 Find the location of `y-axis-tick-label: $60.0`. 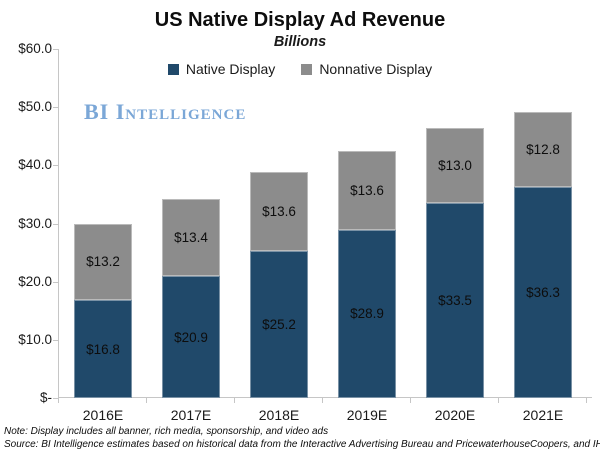

y-axis-tick-label: $60.0 is located at coordinates (35, 48).